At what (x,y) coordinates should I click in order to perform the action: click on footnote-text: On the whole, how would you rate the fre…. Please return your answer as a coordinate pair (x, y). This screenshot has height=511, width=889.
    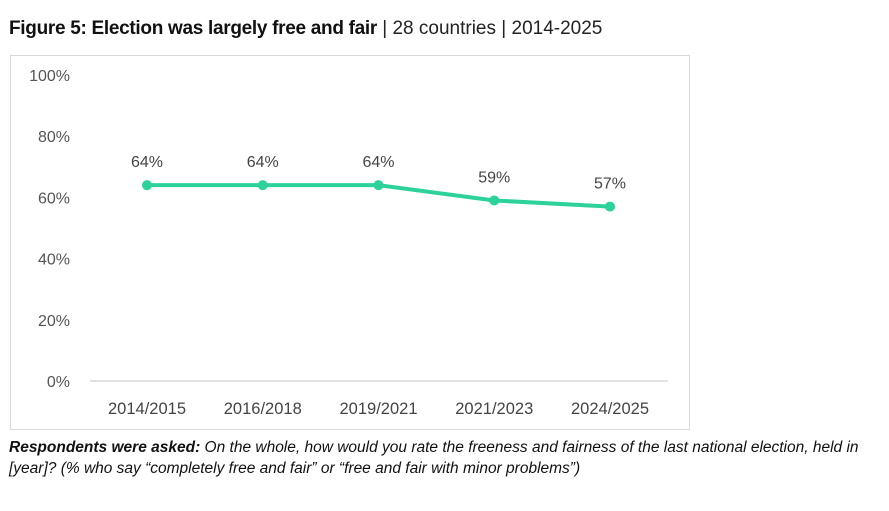
    Looking at the image, I should click on (434, 458).